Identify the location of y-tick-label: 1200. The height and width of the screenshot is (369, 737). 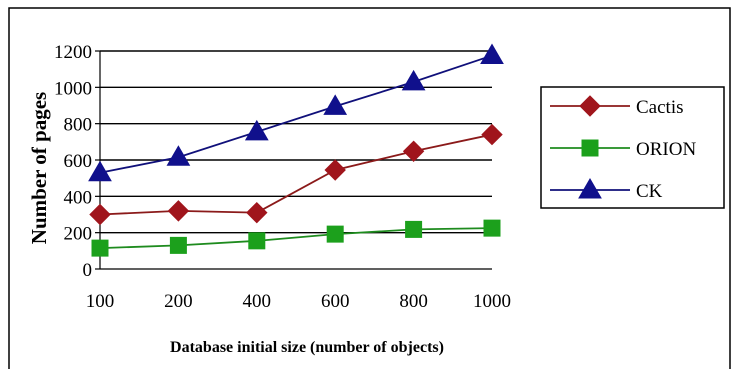
(73, 52).